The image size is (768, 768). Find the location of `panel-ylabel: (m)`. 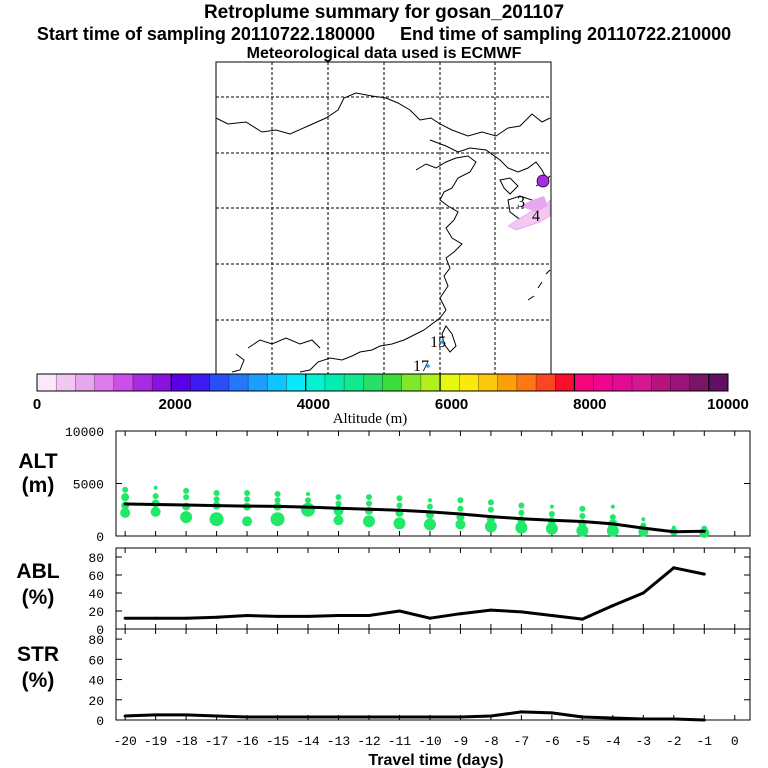

panel-ylabel: (m) is located at coordinates (38, 485).